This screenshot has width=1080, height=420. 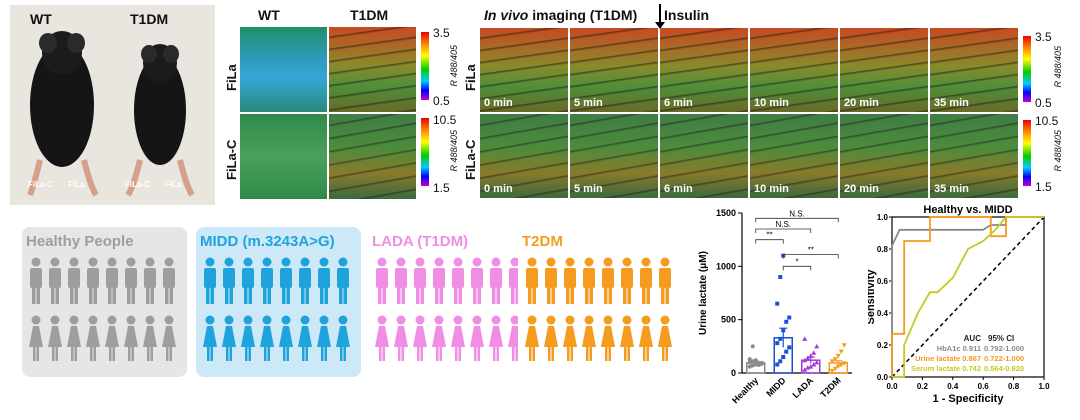 What do you see at coordinates (969, 399) in the screenshot?
I see `x-axis-label: 1 - Specificity` at bounding box center [969, 399].